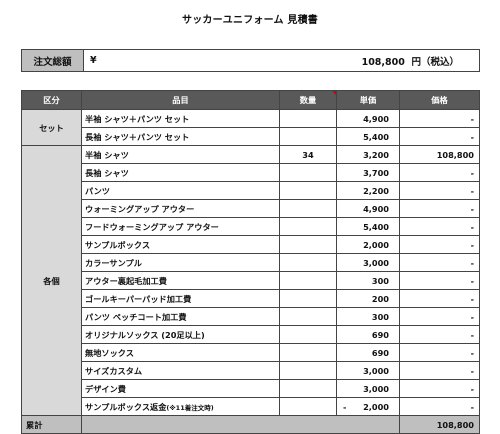  What do you see at coordinates (180, 154) in the screenshot?
I see `item-name-cell: 半袖 シャツ` at bounding box center [180, 154].